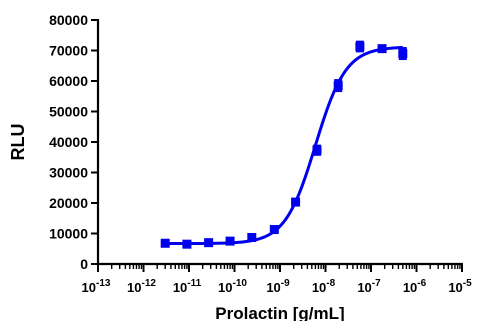 The image size is (484, 321). What do you see at coordinates (68, 234) in the screenshot?
I see `y-tick-label: 10000` at bounding box center [68, 234].